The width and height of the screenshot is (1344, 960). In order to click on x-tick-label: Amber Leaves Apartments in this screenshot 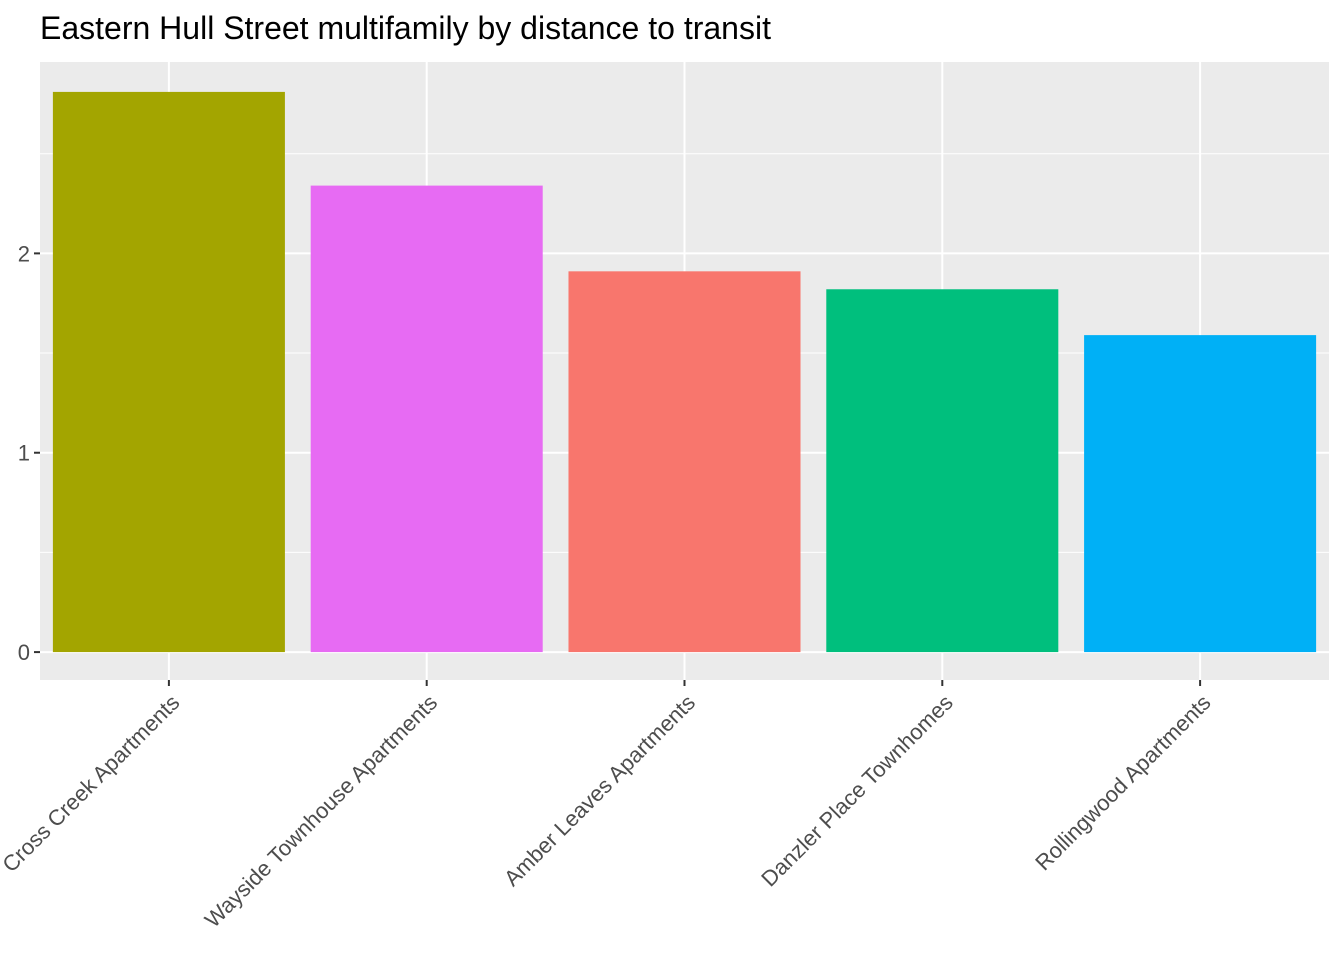, I will do `click(599, 790)`.